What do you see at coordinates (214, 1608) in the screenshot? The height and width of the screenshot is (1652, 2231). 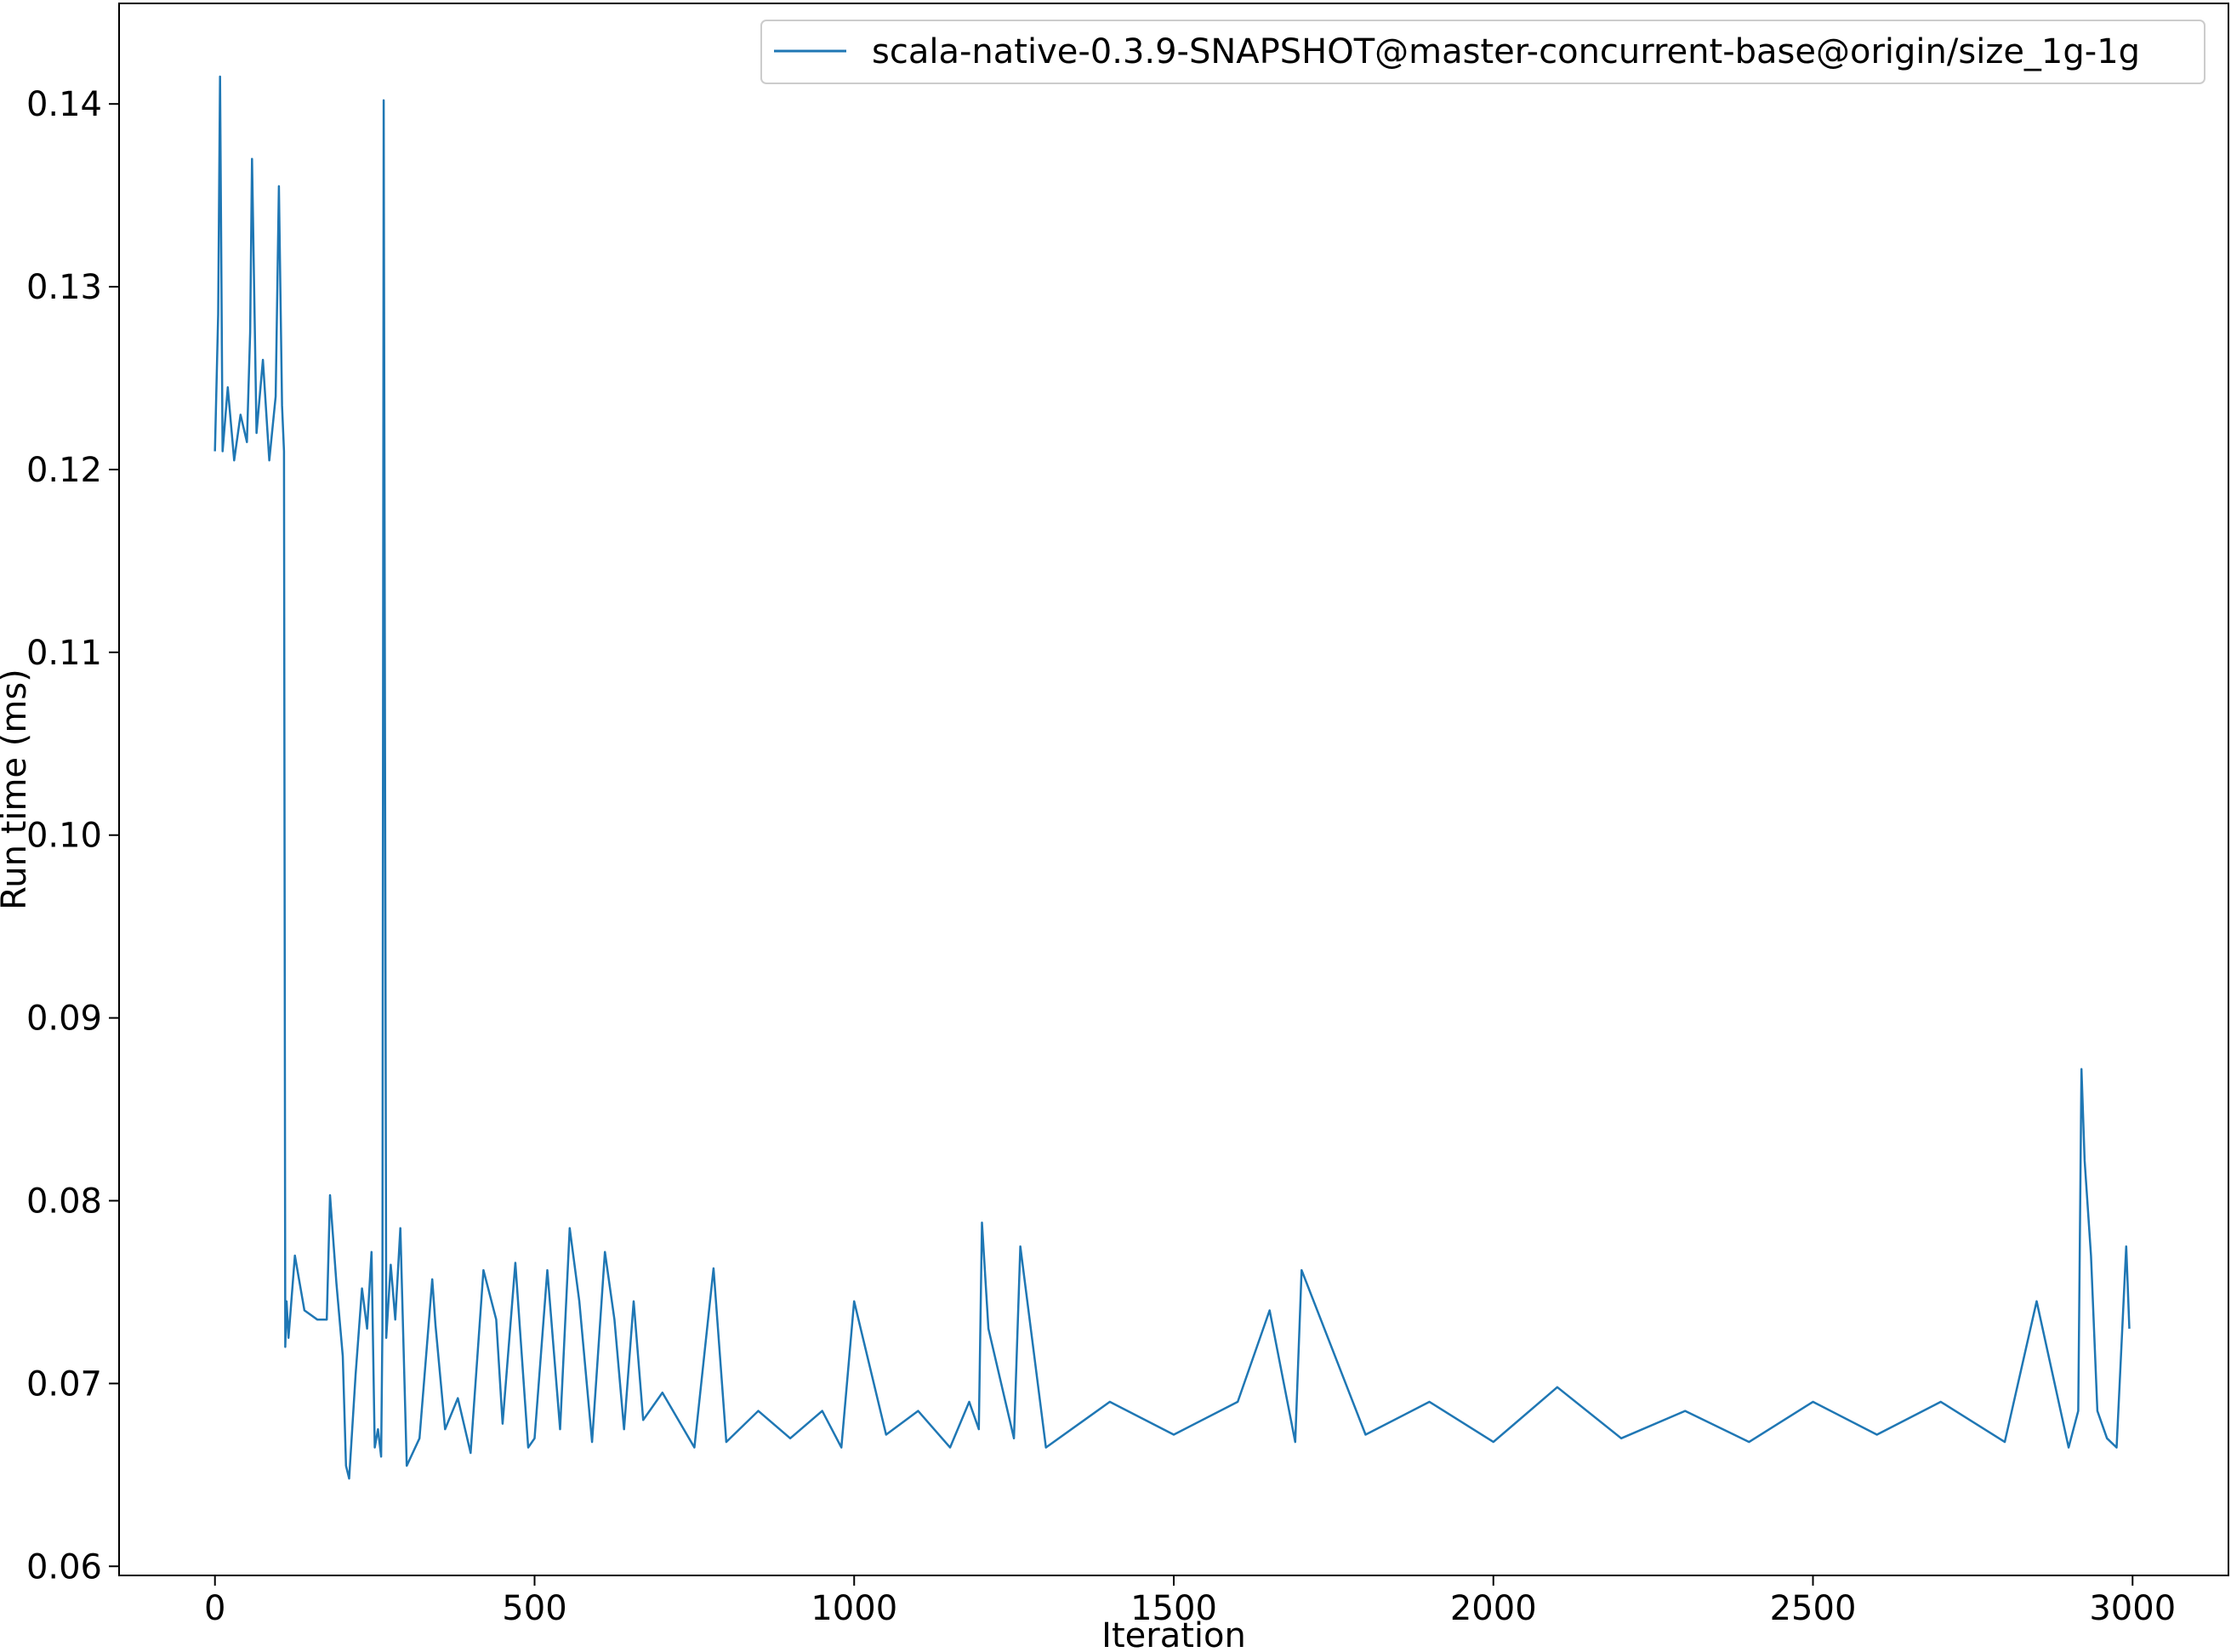 I see `x-tick-label: 0` at bounding box center [214, 1608].